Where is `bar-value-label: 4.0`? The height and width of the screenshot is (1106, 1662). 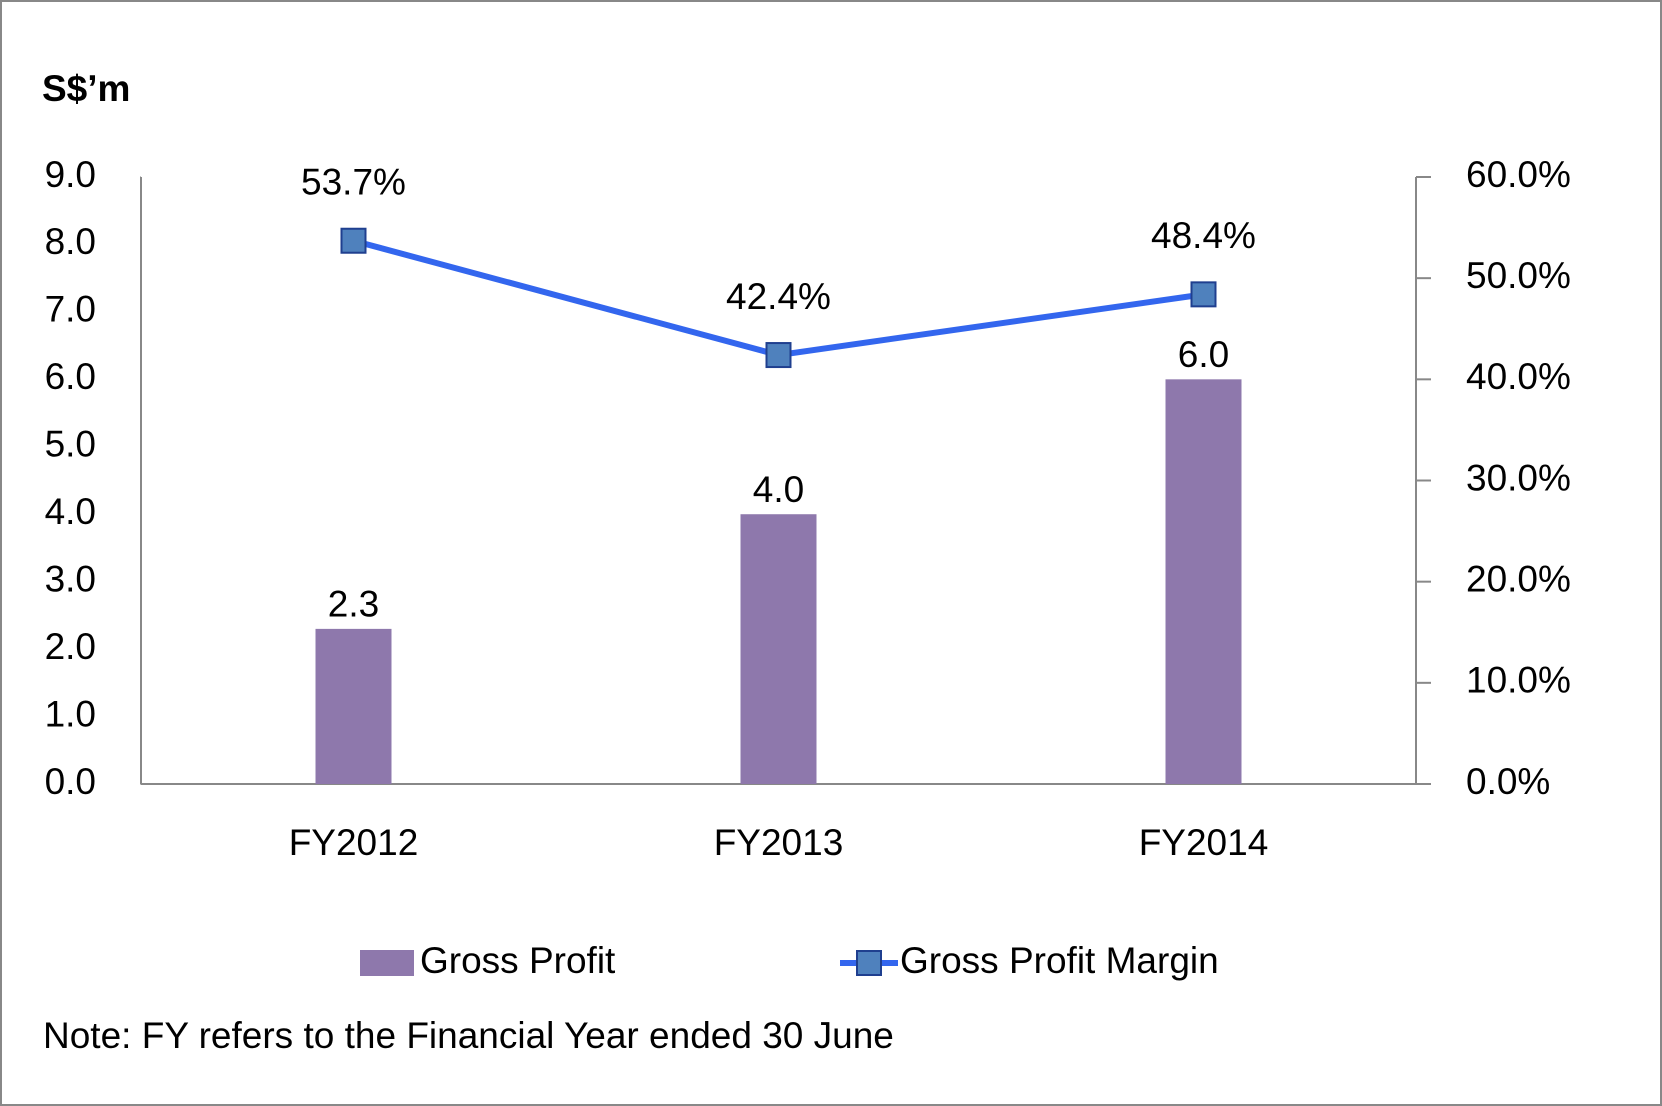 bar-value-label: 4.0 is located at coordinates (778, 489).